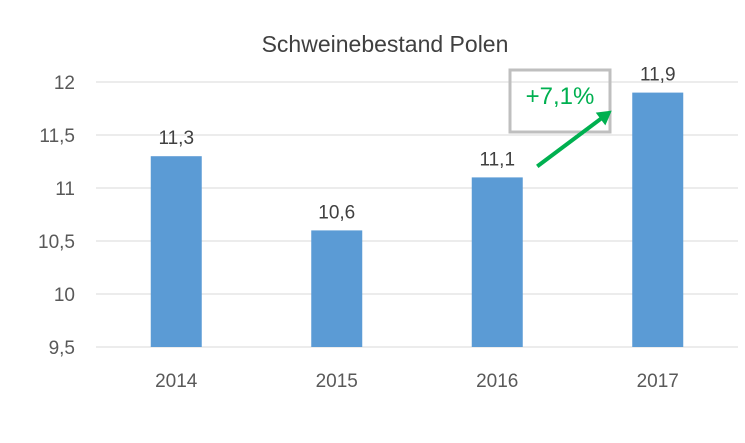  Describe the element at coordinates (176, 138) in the screenshot. I see `data-label-2014: 11,3` at that location.